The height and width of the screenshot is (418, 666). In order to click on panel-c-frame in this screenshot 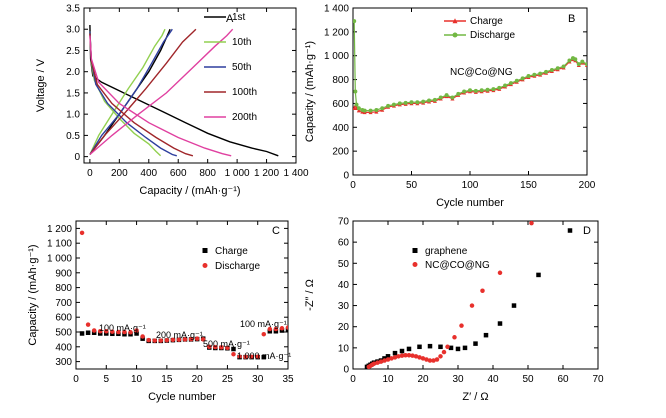, I will do `click(182, 295)`.